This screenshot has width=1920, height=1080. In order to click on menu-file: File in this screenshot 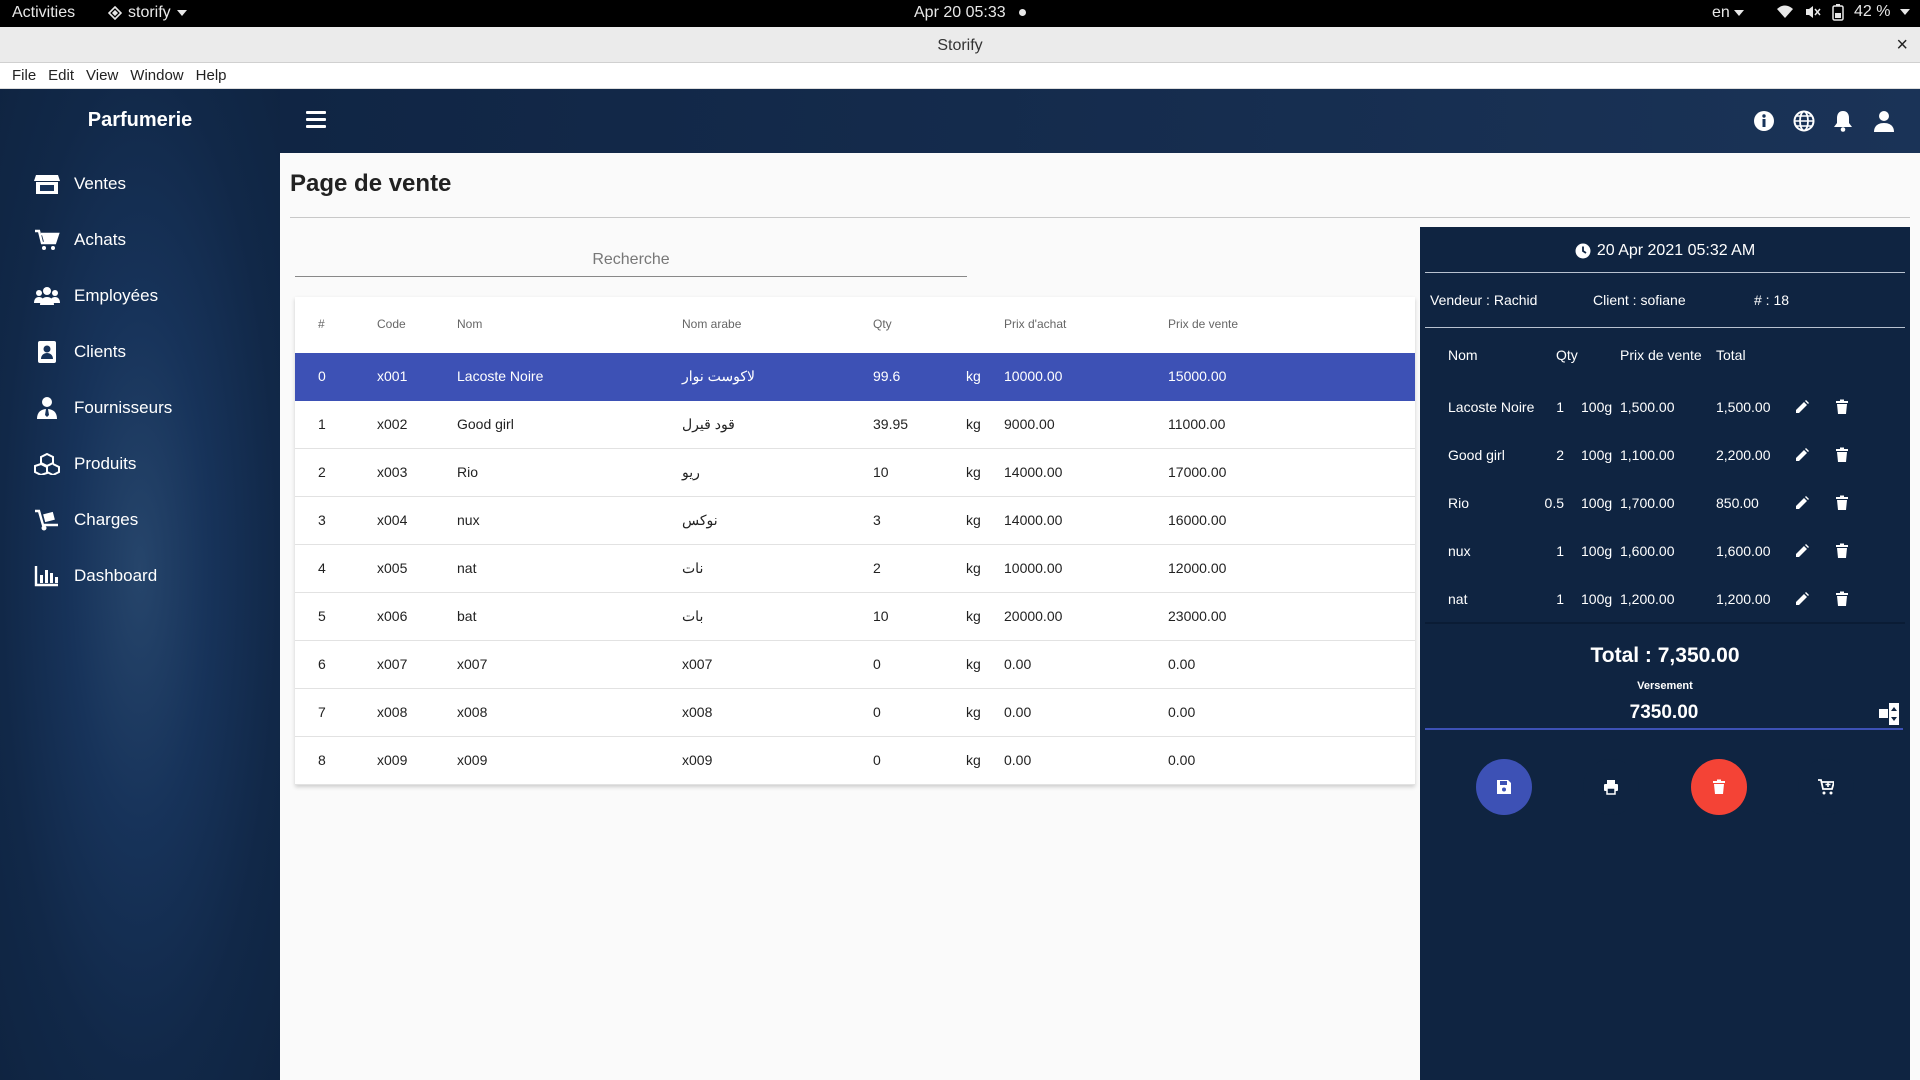, I will do `click(24, 75)`.